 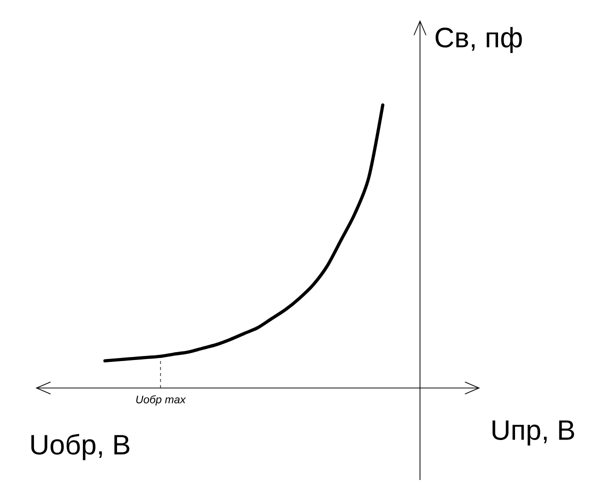 I want to click on text: Uобр, В, so click(x=80, y=447).